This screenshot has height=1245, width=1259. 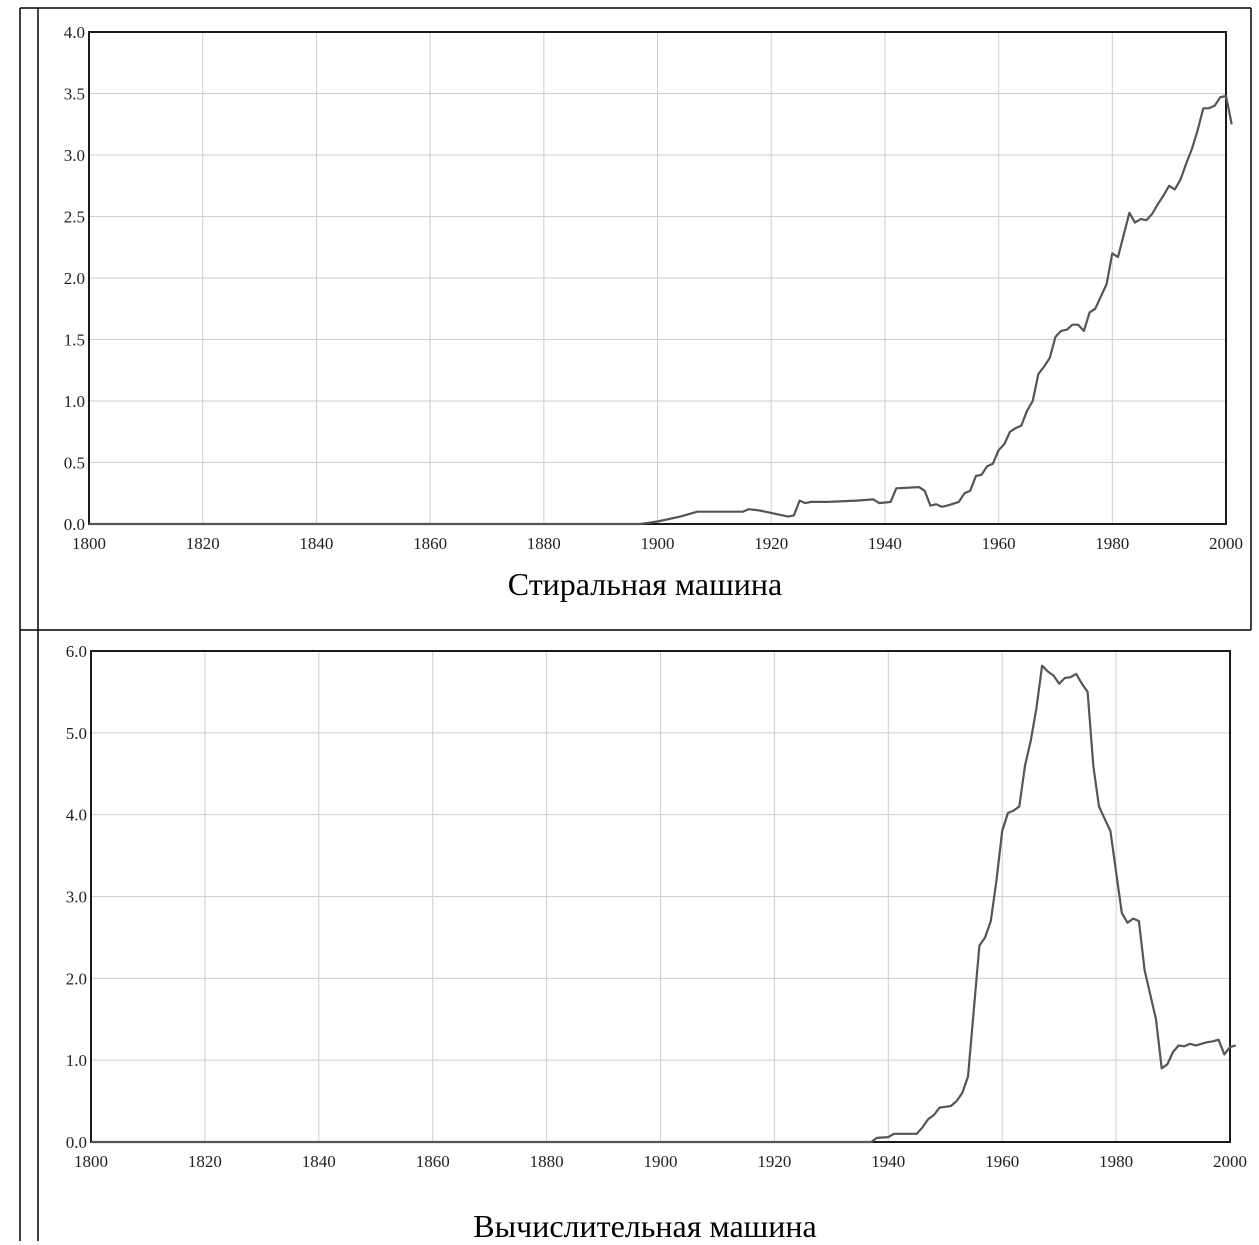 What do you see at coordinates (645, 584) in the screenshot?
I see `chart-title: Стиральная машина` at bounding box center [645, 584].